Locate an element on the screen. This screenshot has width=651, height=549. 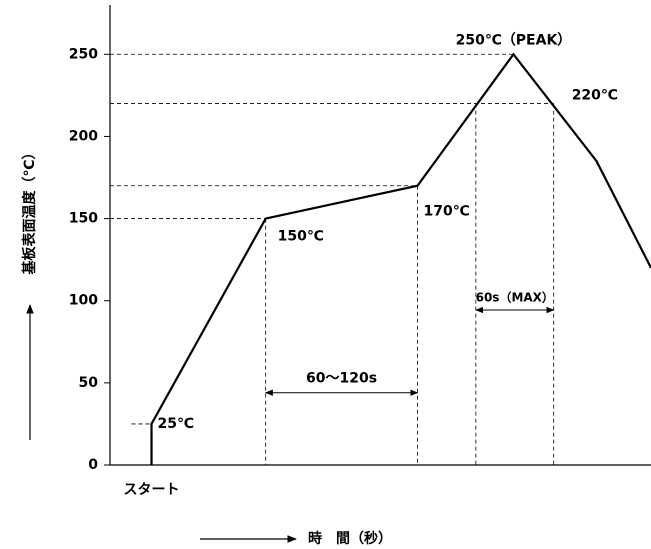
point-label: 25℃ is located at coordinates (176, 424).